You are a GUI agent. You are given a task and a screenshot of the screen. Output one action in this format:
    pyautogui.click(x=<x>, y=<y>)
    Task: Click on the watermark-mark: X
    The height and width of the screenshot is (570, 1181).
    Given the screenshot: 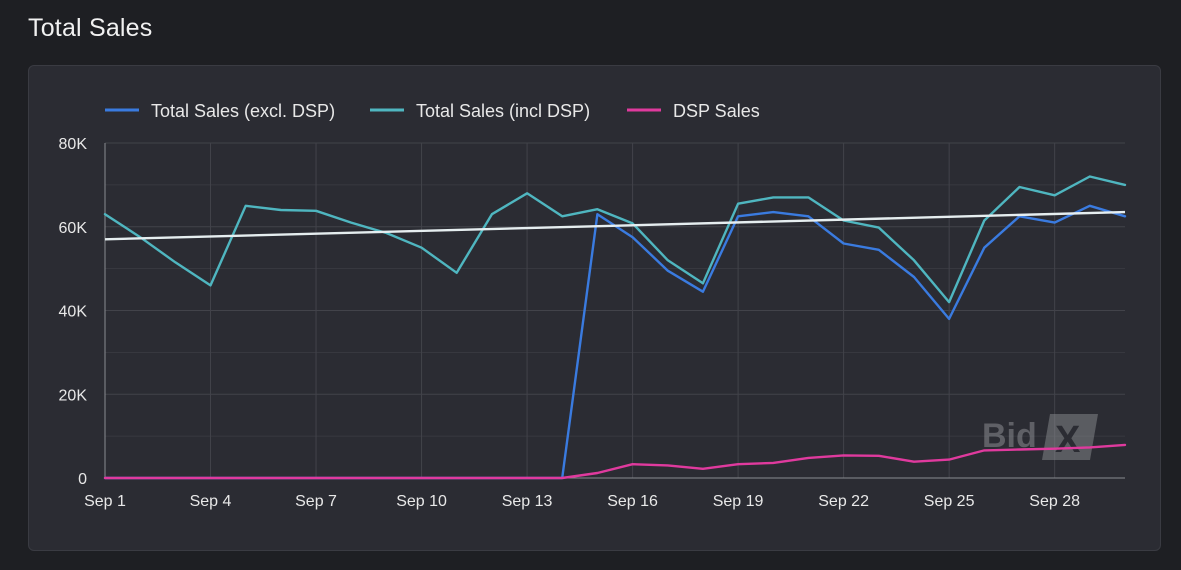 What is the action you would take?
    pyautogui.click(x=1068, y=440)
    